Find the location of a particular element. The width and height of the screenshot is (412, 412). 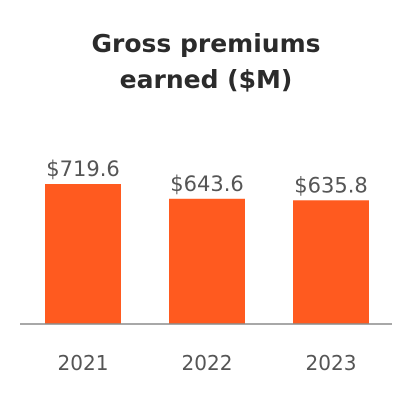

chart-title-line-1: Gross premiums is located at coordinates (206, 43).